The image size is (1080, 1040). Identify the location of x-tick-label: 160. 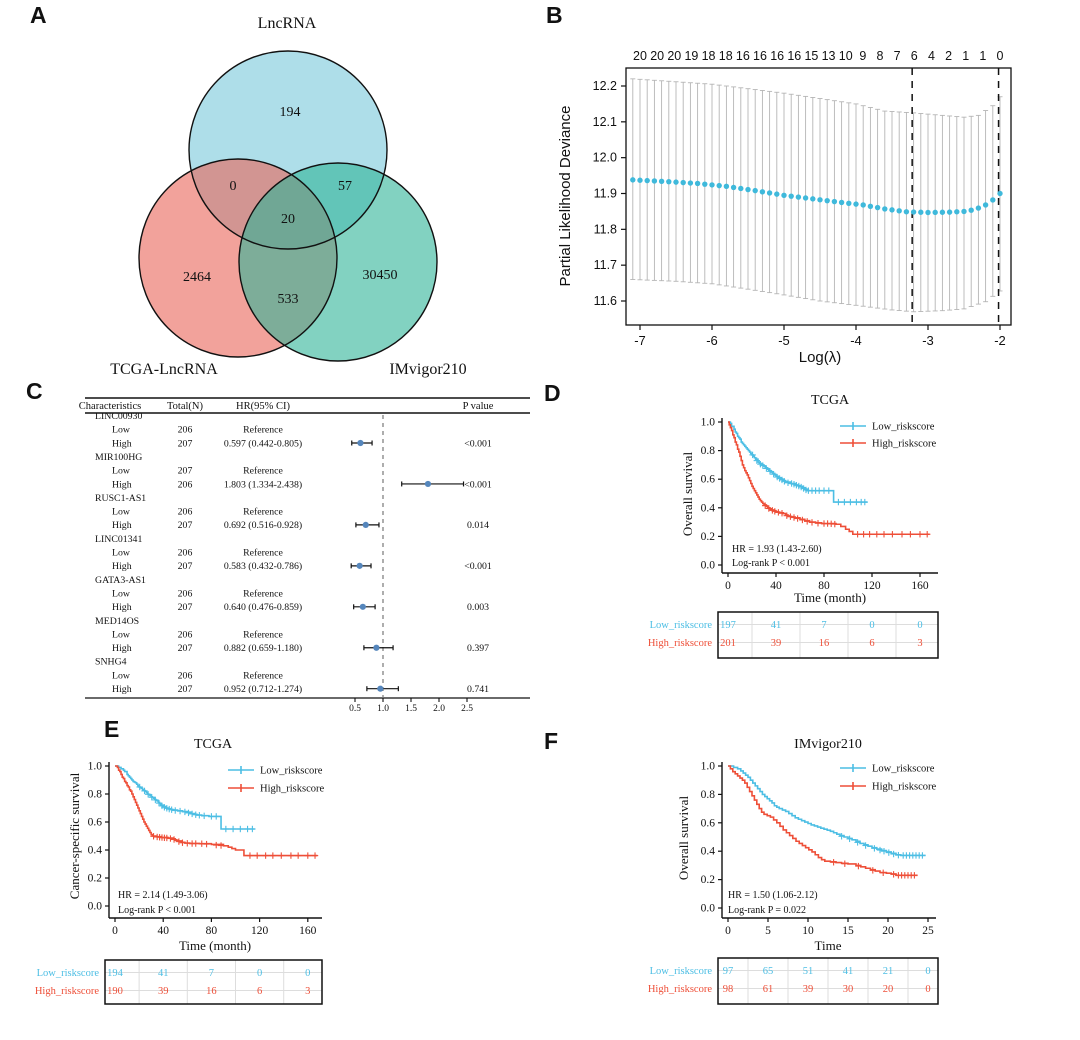
(920, 586).